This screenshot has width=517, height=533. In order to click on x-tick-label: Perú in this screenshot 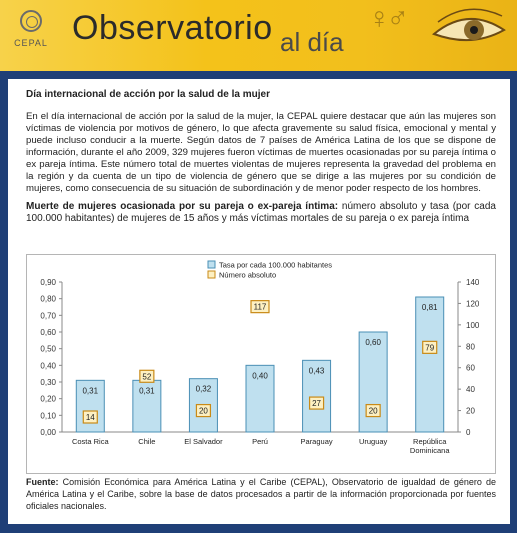, I will do `click(260, 441)`.